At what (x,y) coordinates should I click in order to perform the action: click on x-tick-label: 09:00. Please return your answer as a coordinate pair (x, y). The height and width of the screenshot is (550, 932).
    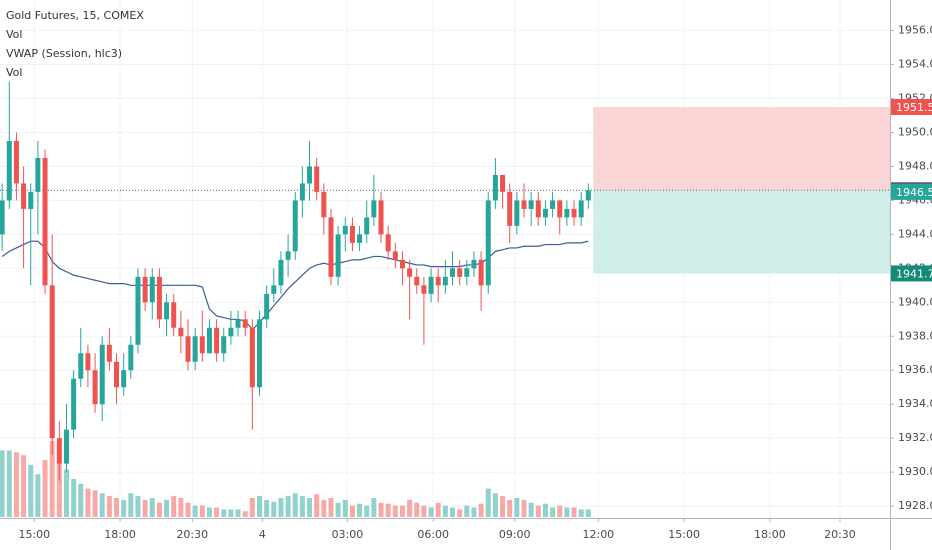
    Looking at the image, I should click on (515, 534).